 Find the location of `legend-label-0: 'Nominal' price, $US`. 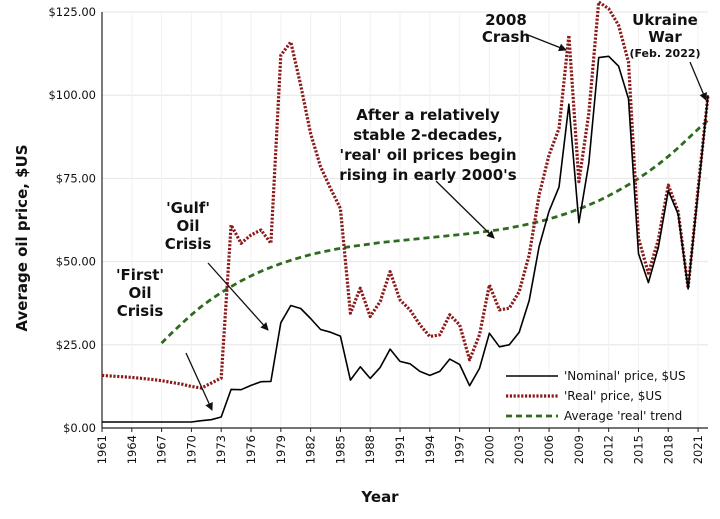

legend-label-0: 'Nominal' price, $US is located at coordinates (625, 376).